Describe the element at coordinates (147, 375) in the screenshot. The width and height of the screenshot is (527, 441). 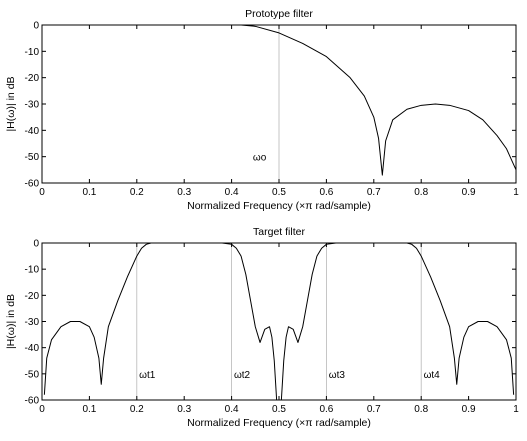
I see `marker-label-1: ωt1` at that location.